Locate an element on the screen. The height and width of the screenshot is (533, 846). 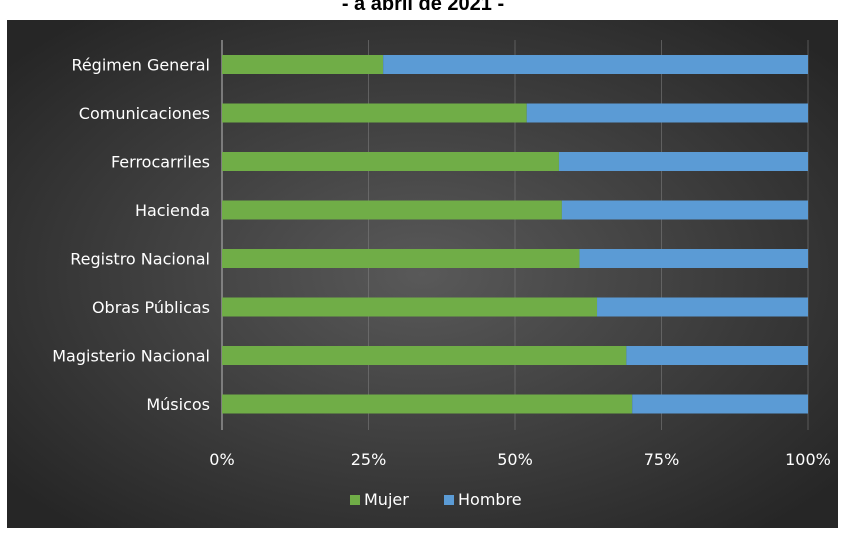
category-label: Registro Nacional is located at coordinates (140, 259).